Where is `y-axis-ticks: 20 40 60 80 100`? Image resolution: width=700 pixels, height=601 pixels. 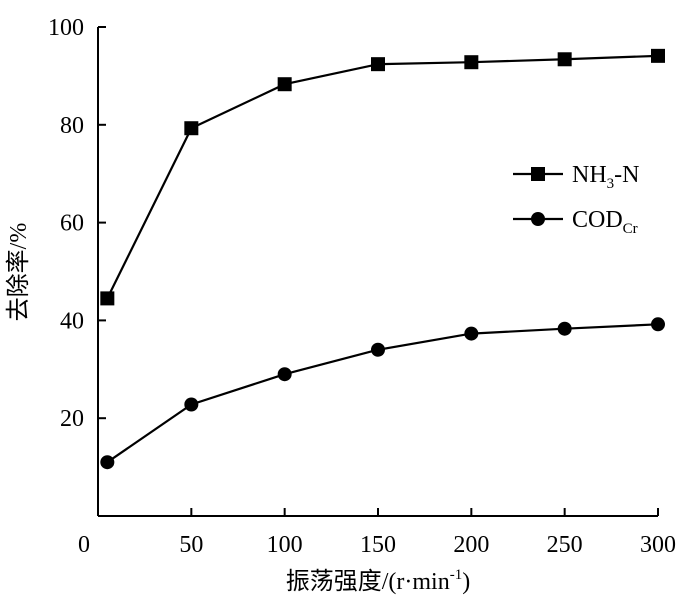 y-axis-ticks: 20 40 60 80 100 is located at coordinates (77, 223).